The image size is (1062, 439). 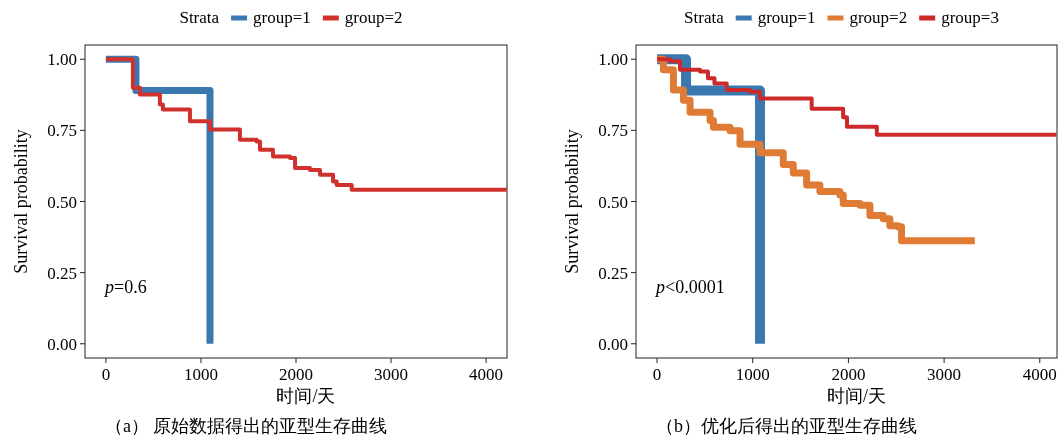 I want to click on legend-label: group=3, so click(x=970, y=17).